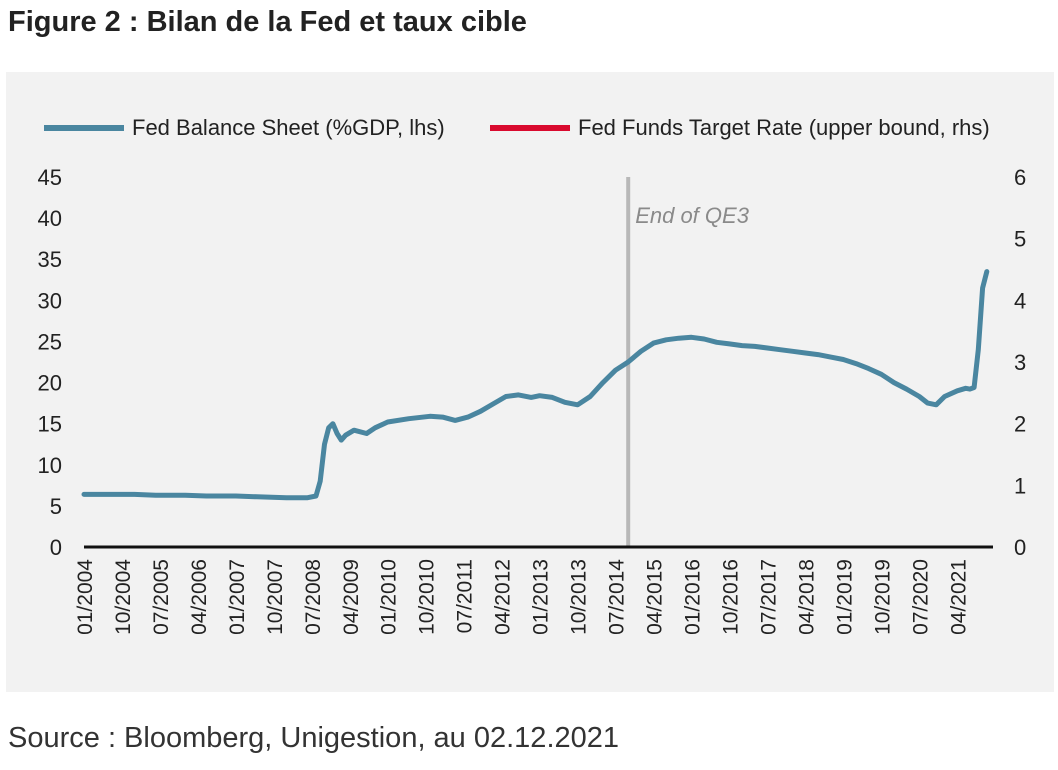 The width and height of the screenshot is (1058, 770). What do you see at coordinates (768, 597) in the screenshot?
I see `x-tick-label: 07/2017` at bounding box center [768, 597].